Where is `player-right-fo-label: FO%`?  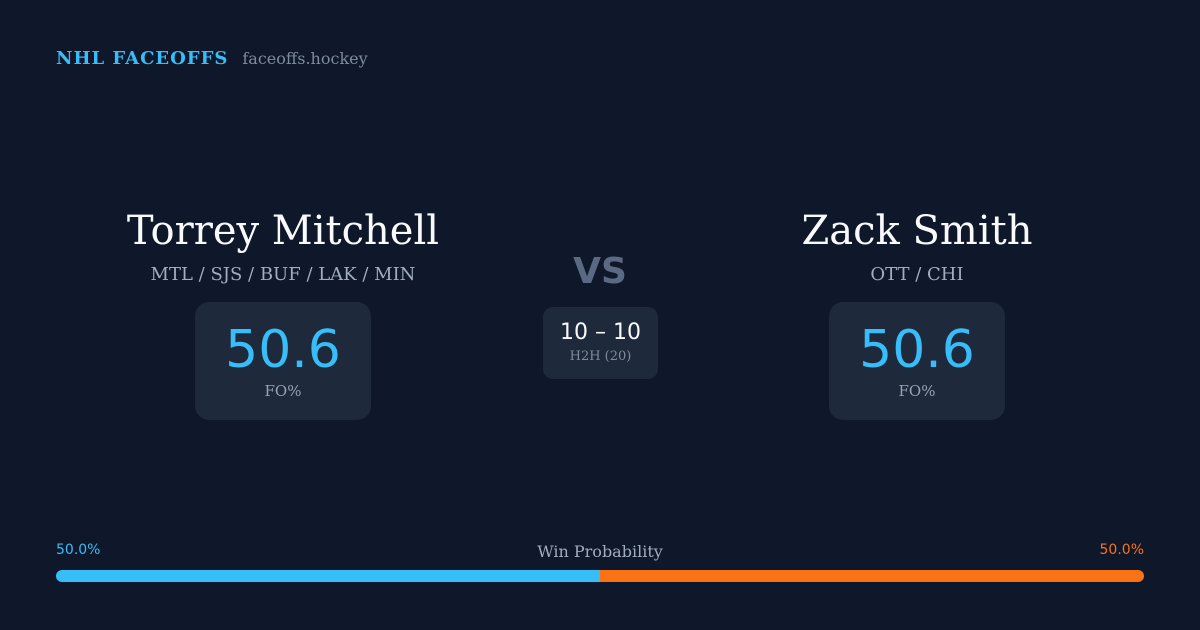 player-right-fo-label: FO% is located at coordinates (917, 391).